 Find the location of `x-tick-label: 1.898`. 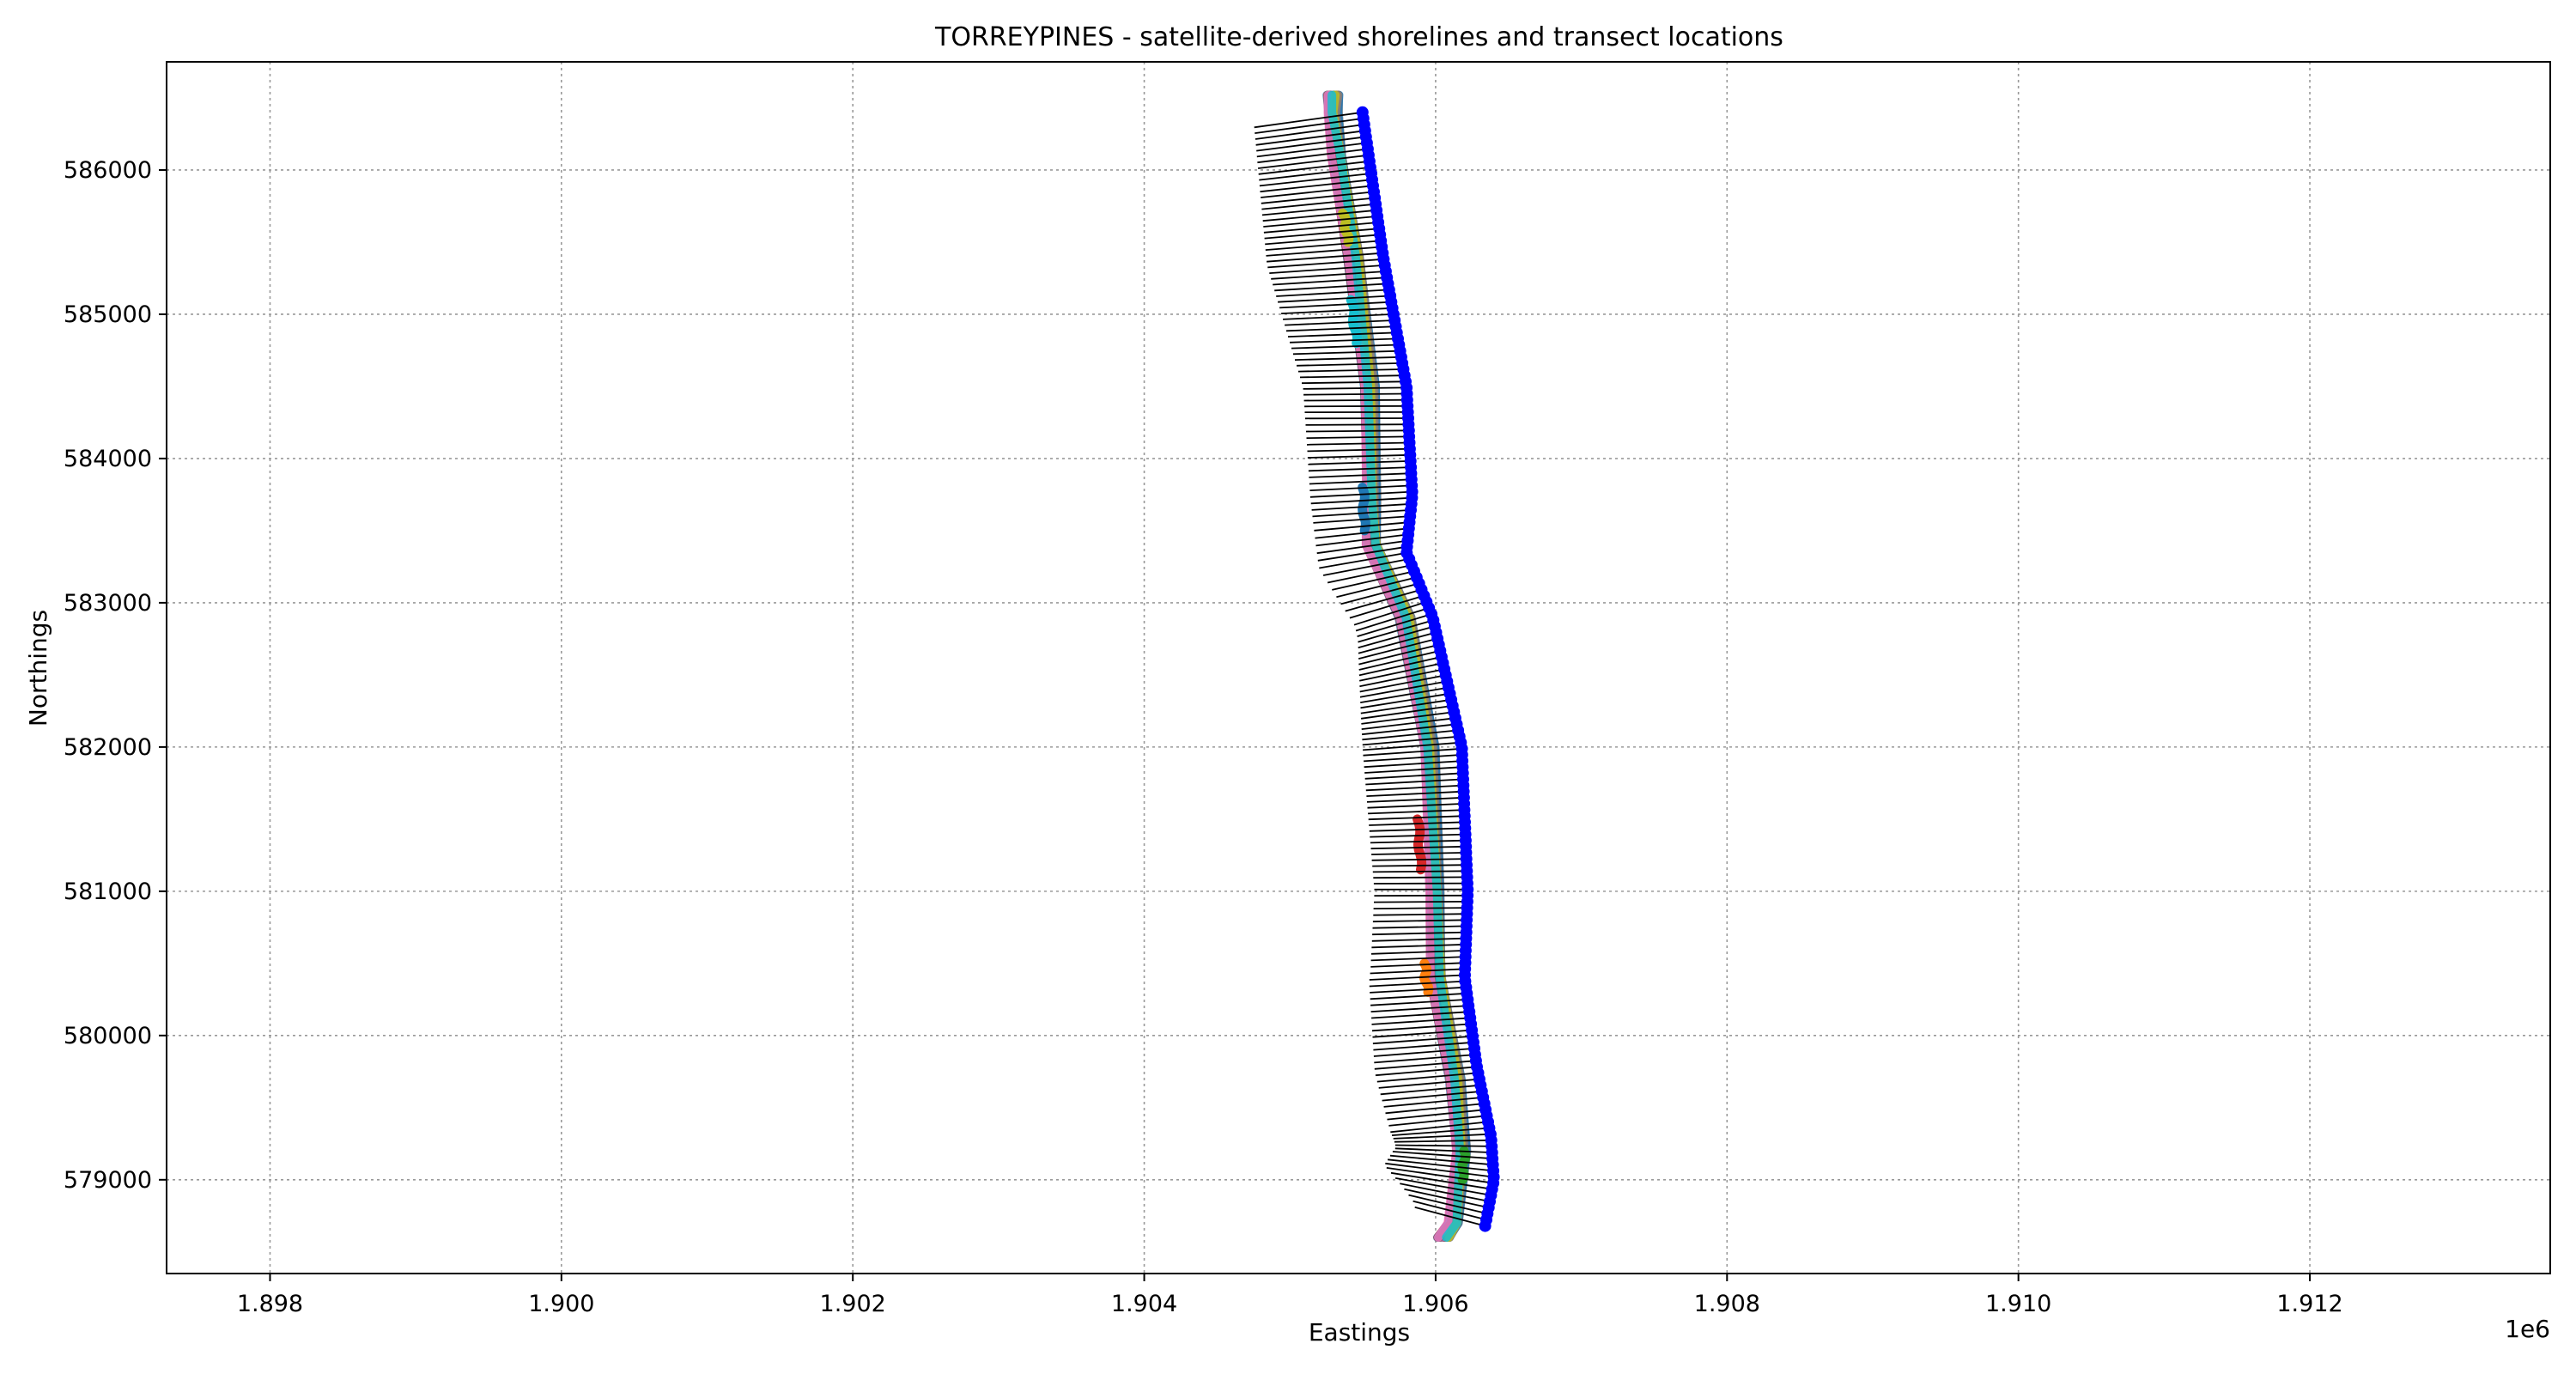

x-tick-label: 1.898 is located at coordinates (270, 1304).